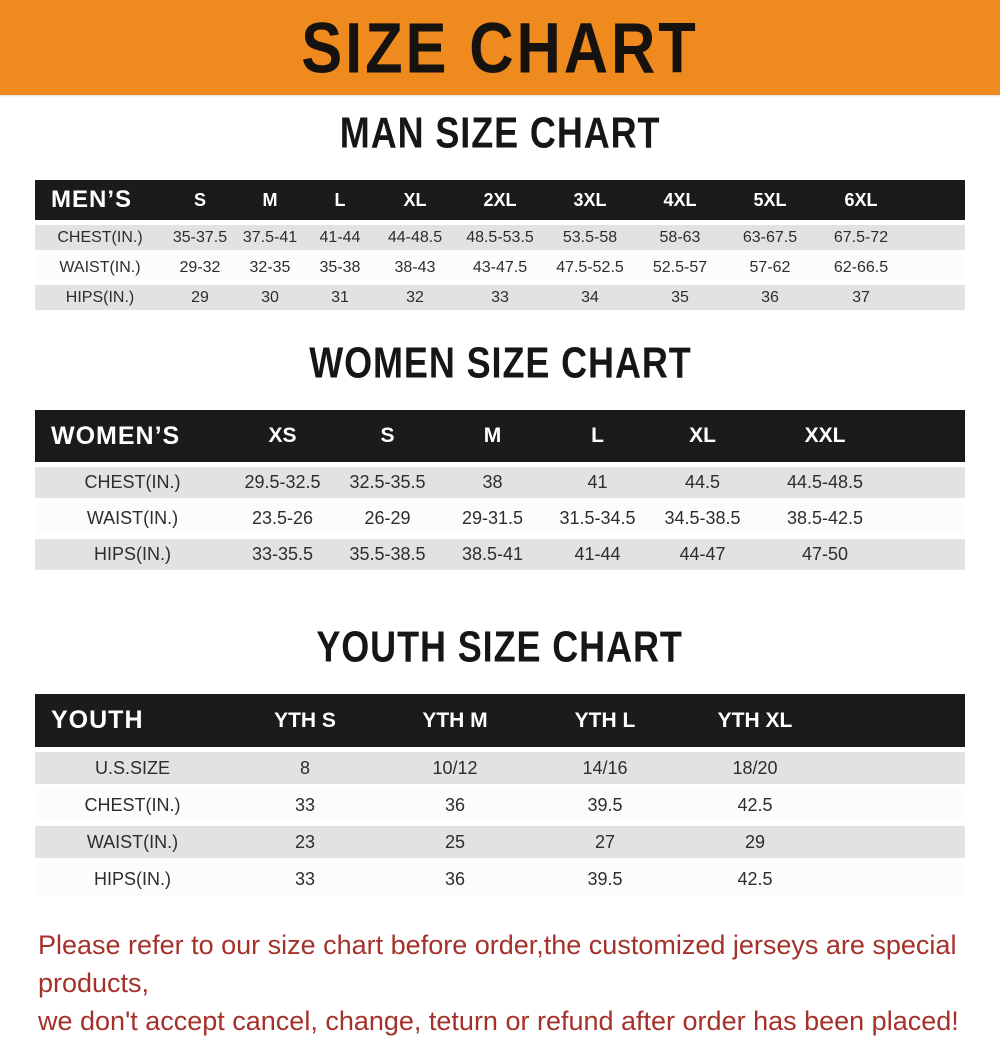  Describe the element at coordinates (340, 267) in the screenshot. I see `size-value: 35-38` at that location.